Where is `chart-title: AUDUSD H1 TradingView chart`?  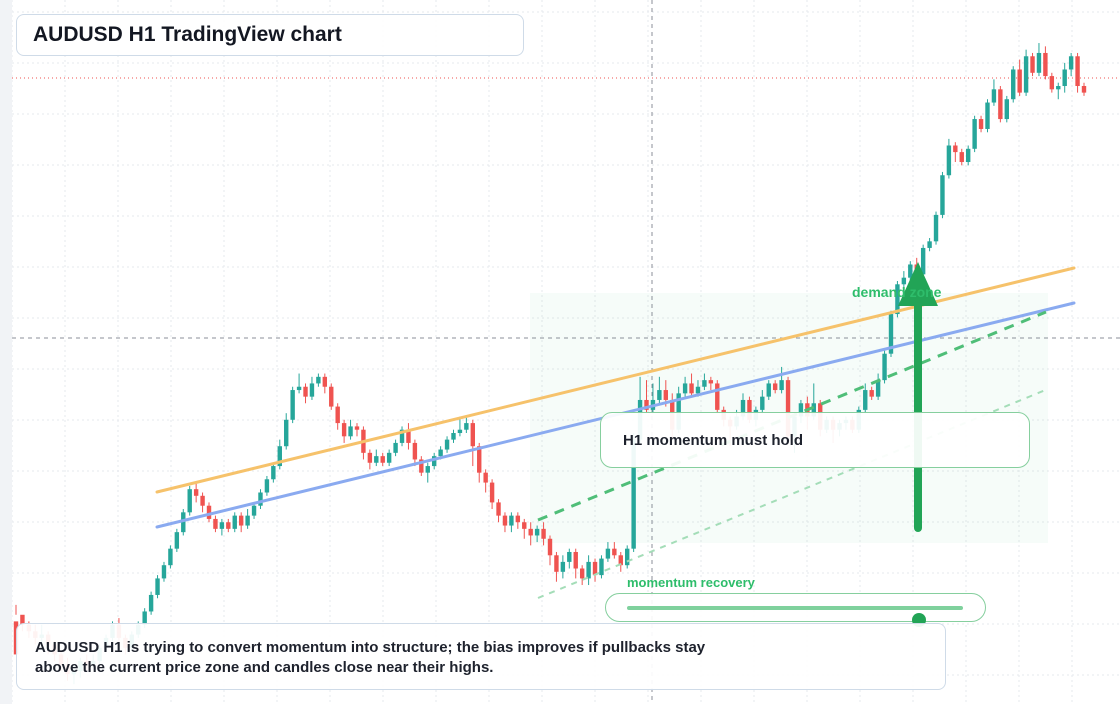 chart-title: AUDUSD H1 TradingView chart is located at coordinates (187, 34).